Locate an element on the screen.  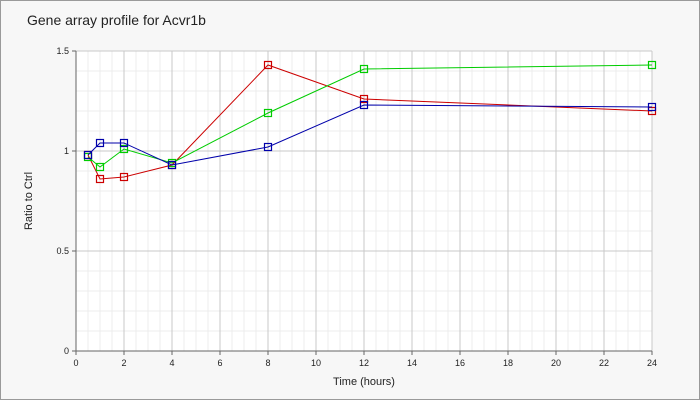
x-tick-label: 10 is located at coordinates (316, 363).